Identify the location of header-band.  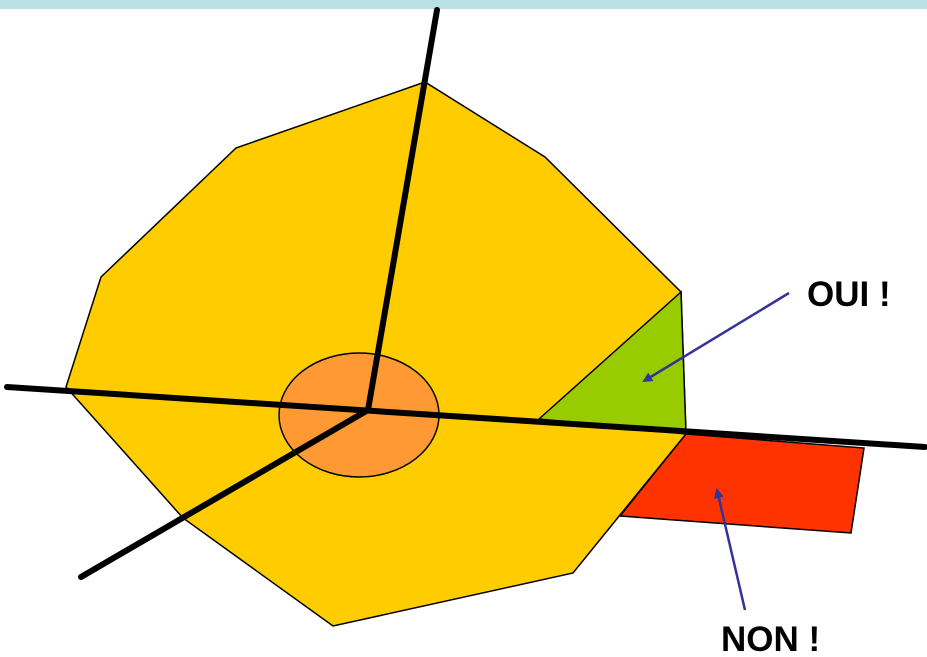
(463, 4).